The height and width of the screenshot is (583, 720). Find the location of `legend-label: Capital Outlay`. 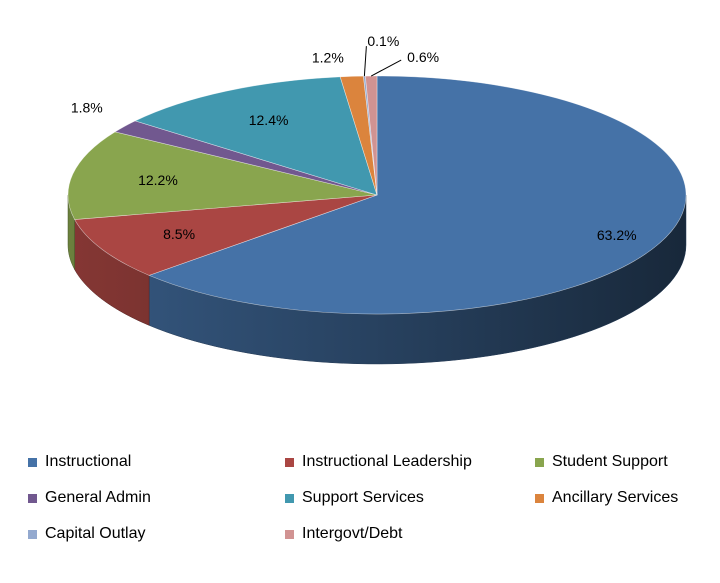

legend-label: Capital Outlay is located at coordinates (95, 533).